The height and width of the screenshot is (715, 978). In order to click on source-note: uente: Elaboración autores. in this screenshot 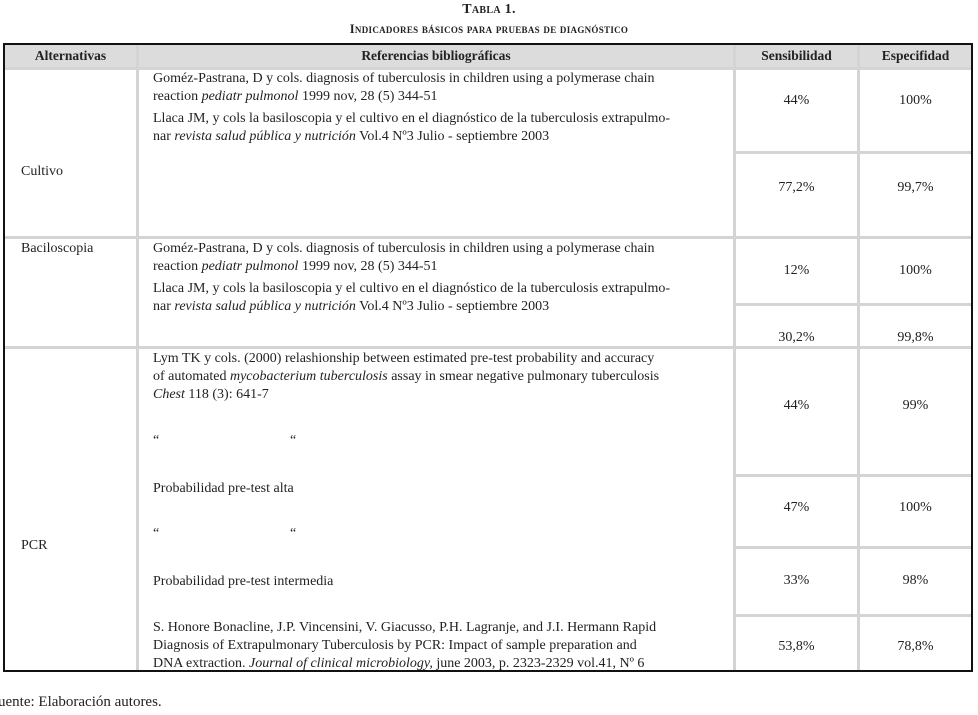, I will do `click(81, 702)`.